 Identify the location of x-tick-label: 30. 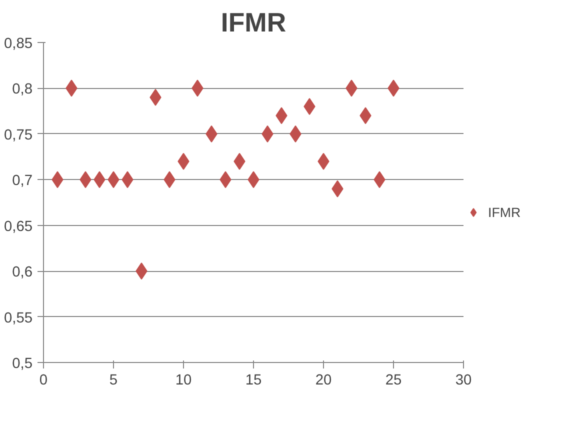
(463, 380).